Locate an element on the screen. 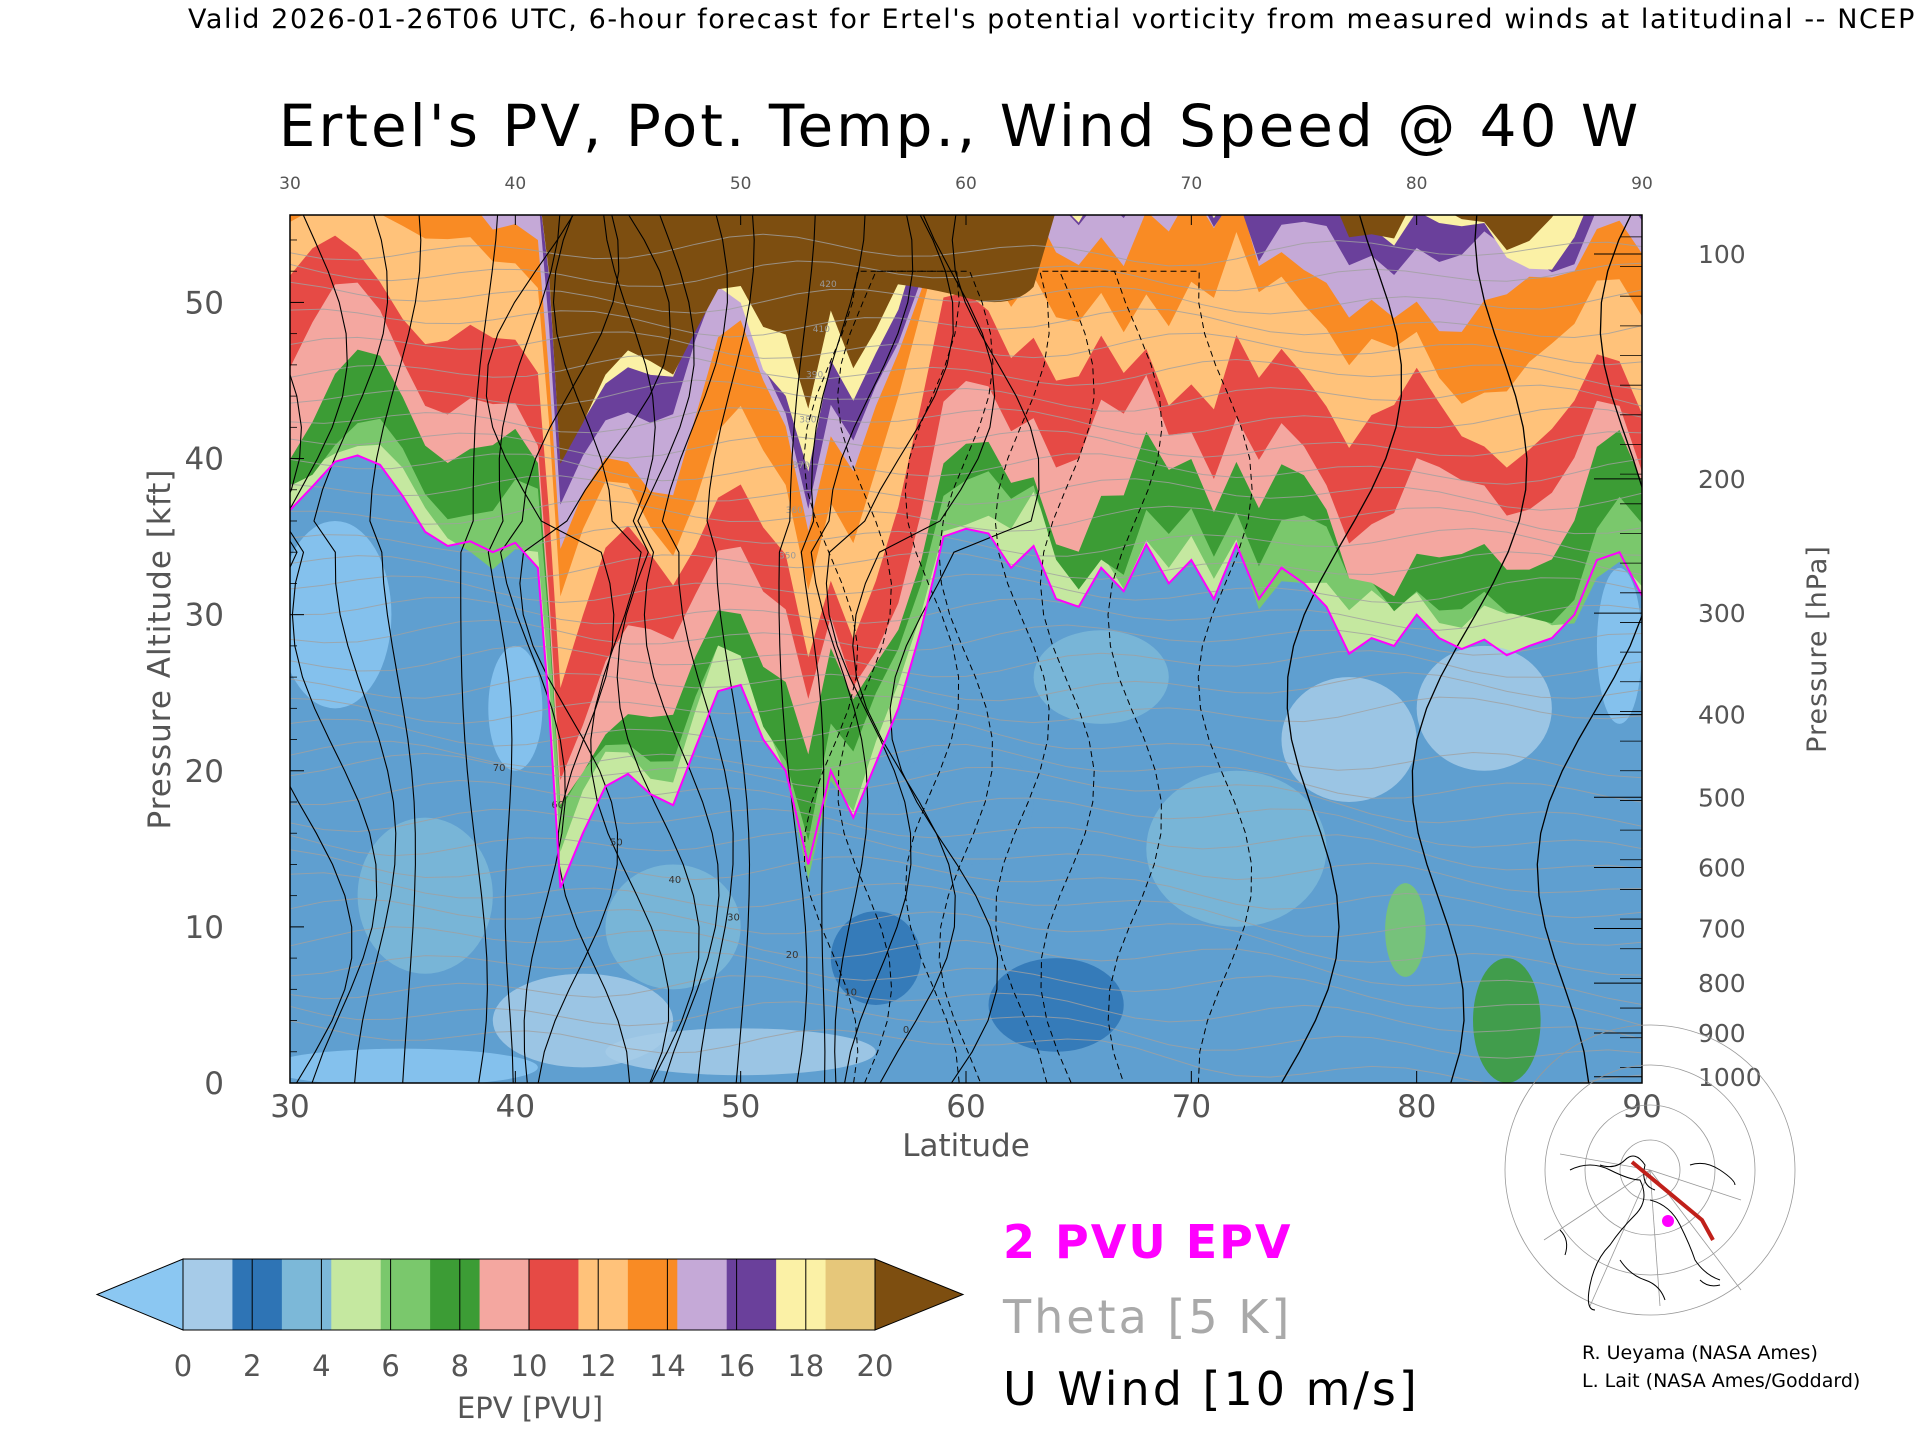  x-tick-label-4: 70 is located at coordinates (1191, 1107).